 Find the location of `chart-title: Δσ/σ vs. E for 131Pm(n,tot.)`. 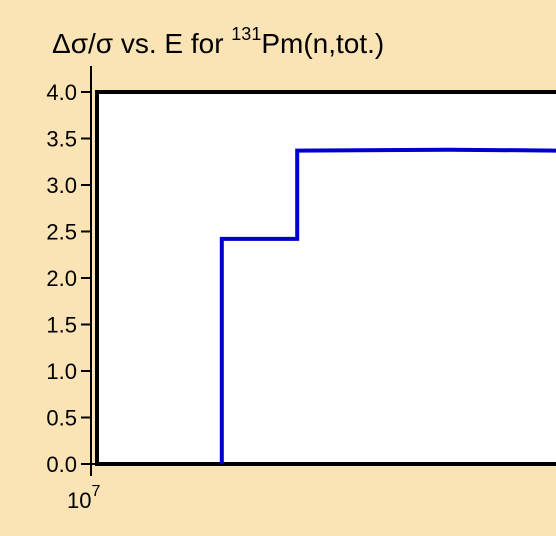

chart-title: Δσ/σ vs. E for 131Pm(n,tot.) is located at coordinates (218, 41).